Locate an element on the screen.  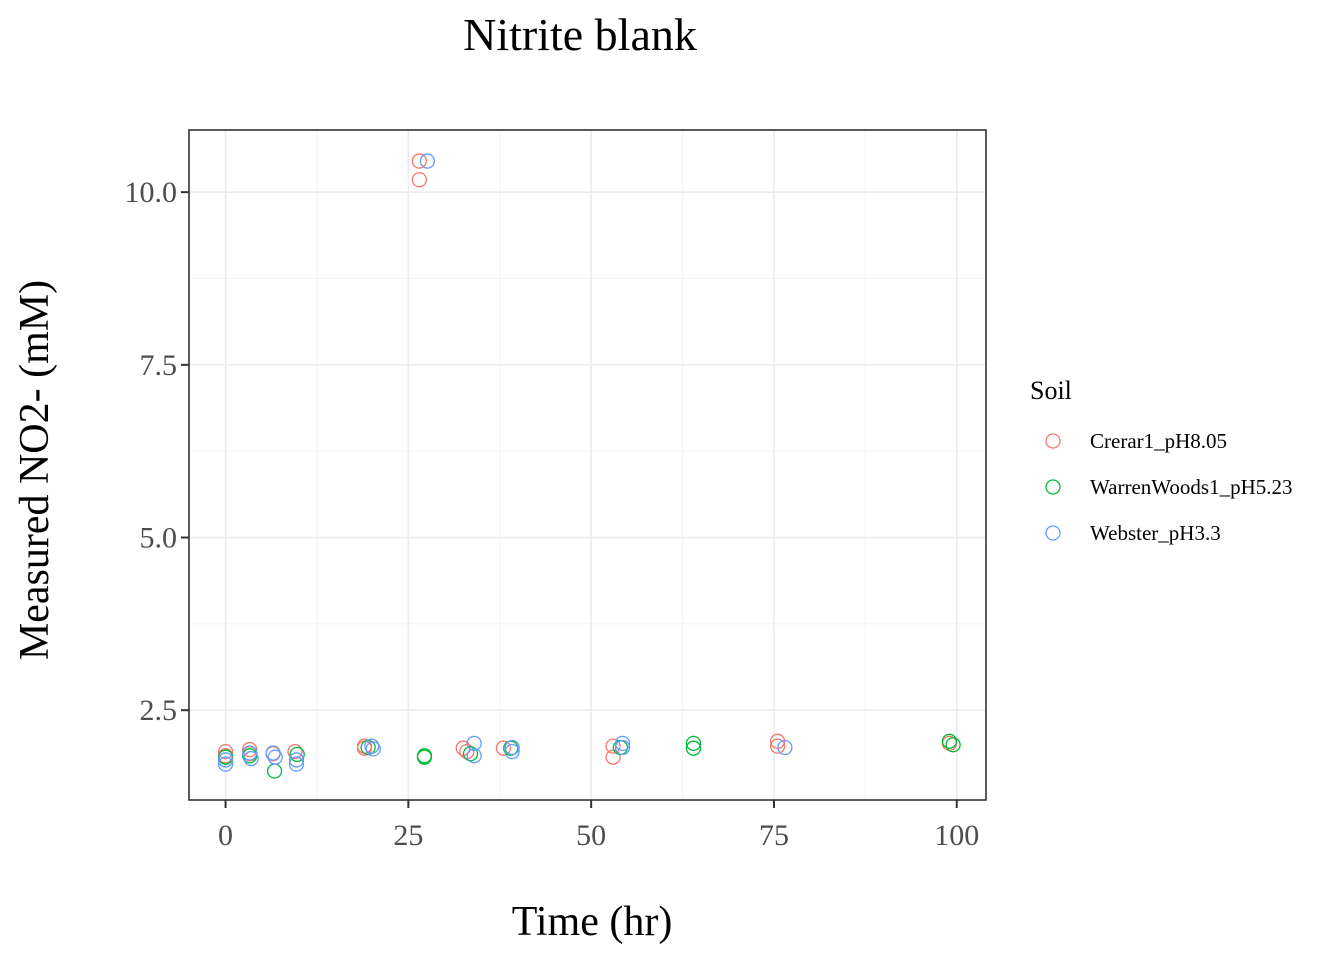
legend-label: Webster_pH3.3 is located at coordinates (1155, 533).